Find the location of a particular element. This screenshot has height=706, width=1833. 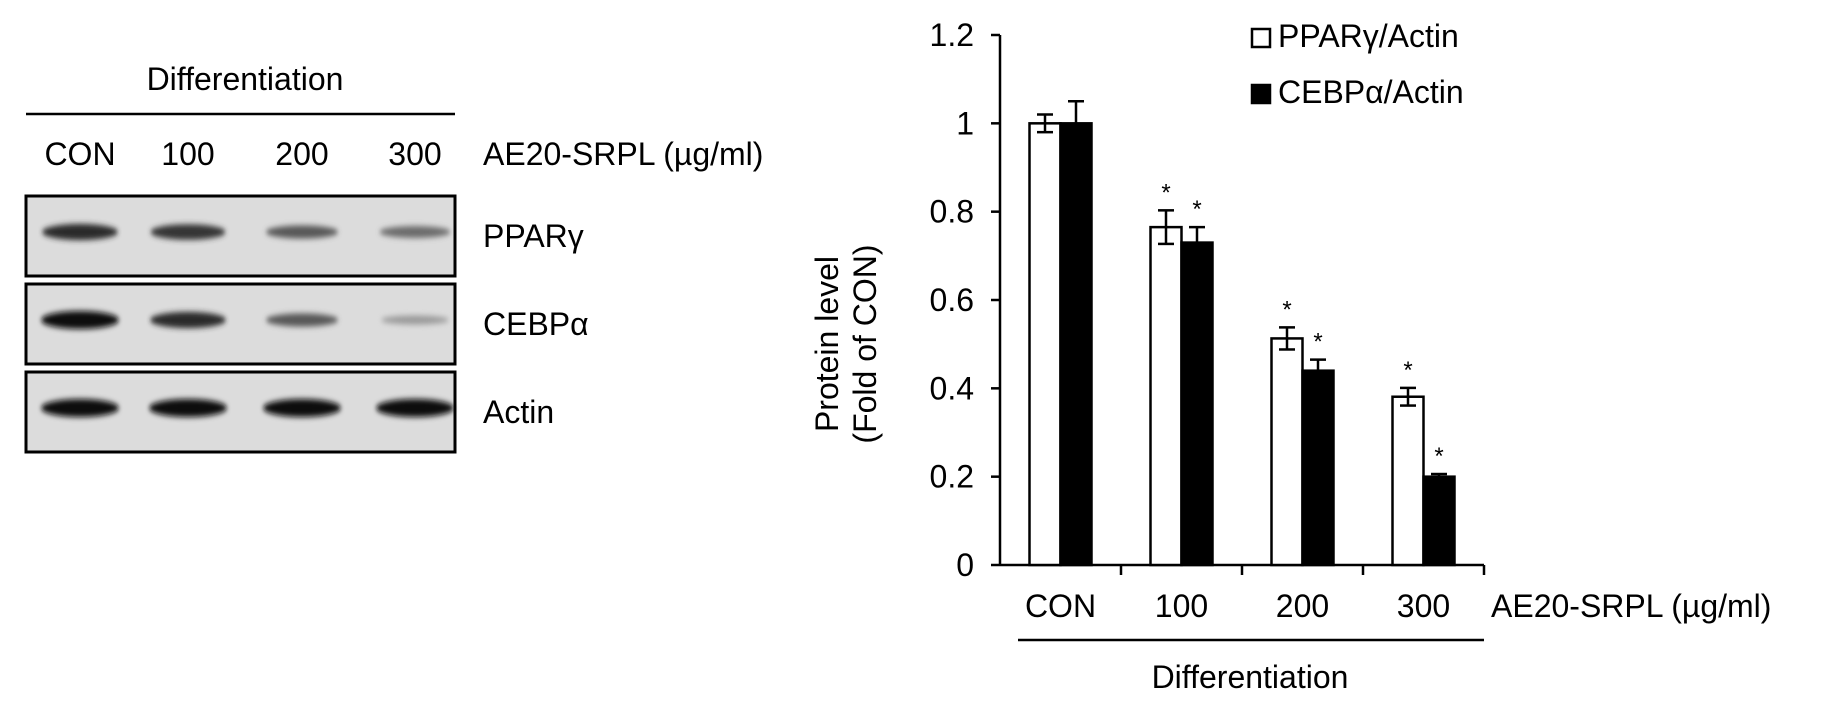

blot-lane-label: CON is located at coordinates (79, 154).